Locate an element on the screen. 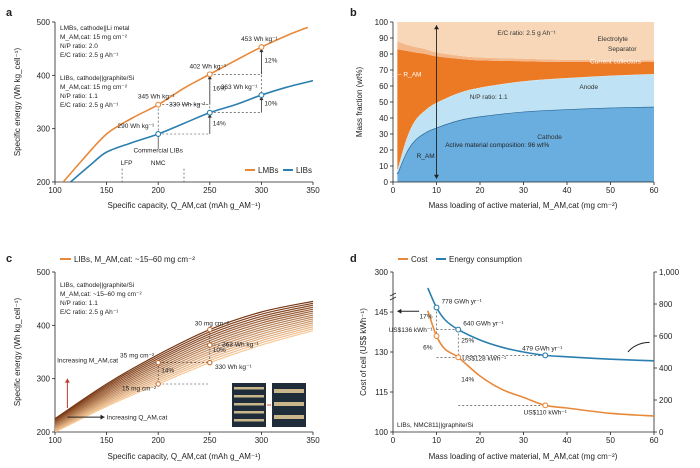  panel-d-left-axis-arrowhead is located at coordinates (399, 311).